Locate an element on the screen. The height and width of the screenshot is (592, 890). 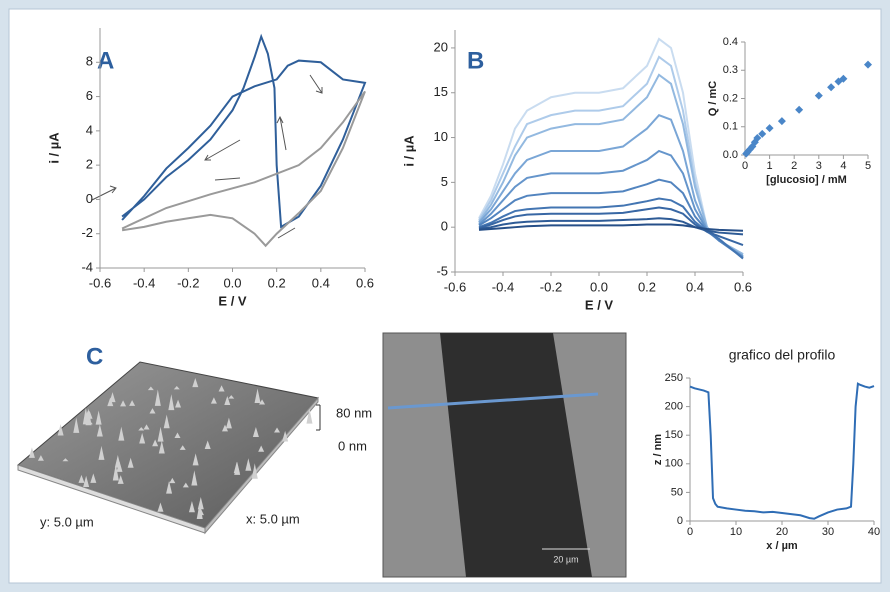
surface-image is located at coordinates (168, 448).